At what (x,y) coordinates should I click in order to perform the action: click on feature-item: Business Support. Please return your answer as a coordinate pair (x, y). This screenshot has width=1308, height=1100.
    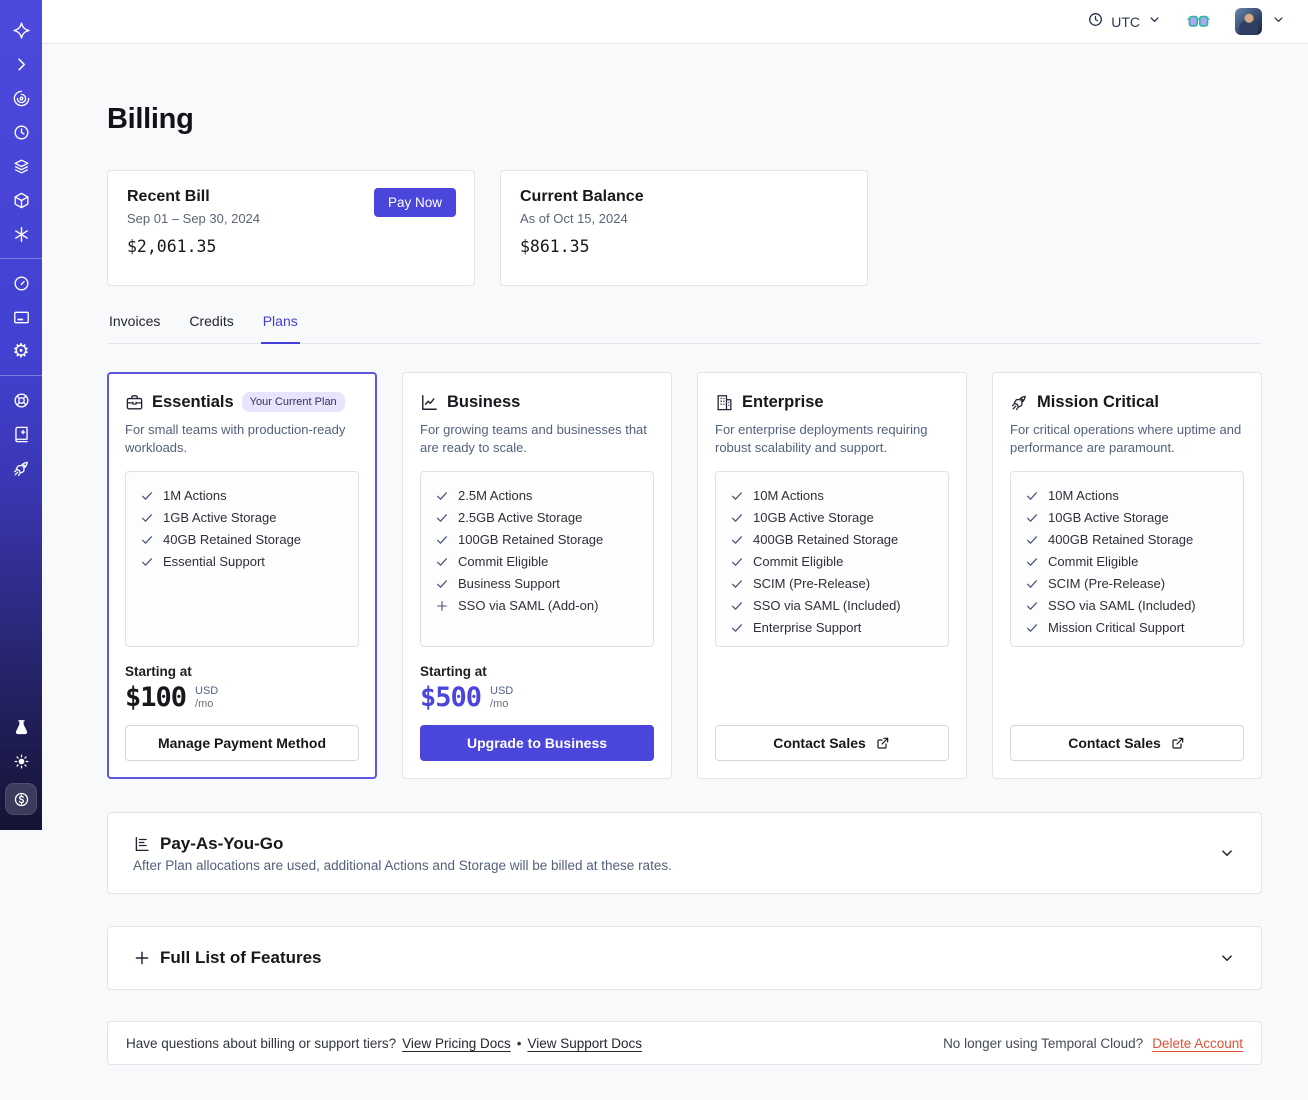
    Looking at the image, I should click on (537, 584).